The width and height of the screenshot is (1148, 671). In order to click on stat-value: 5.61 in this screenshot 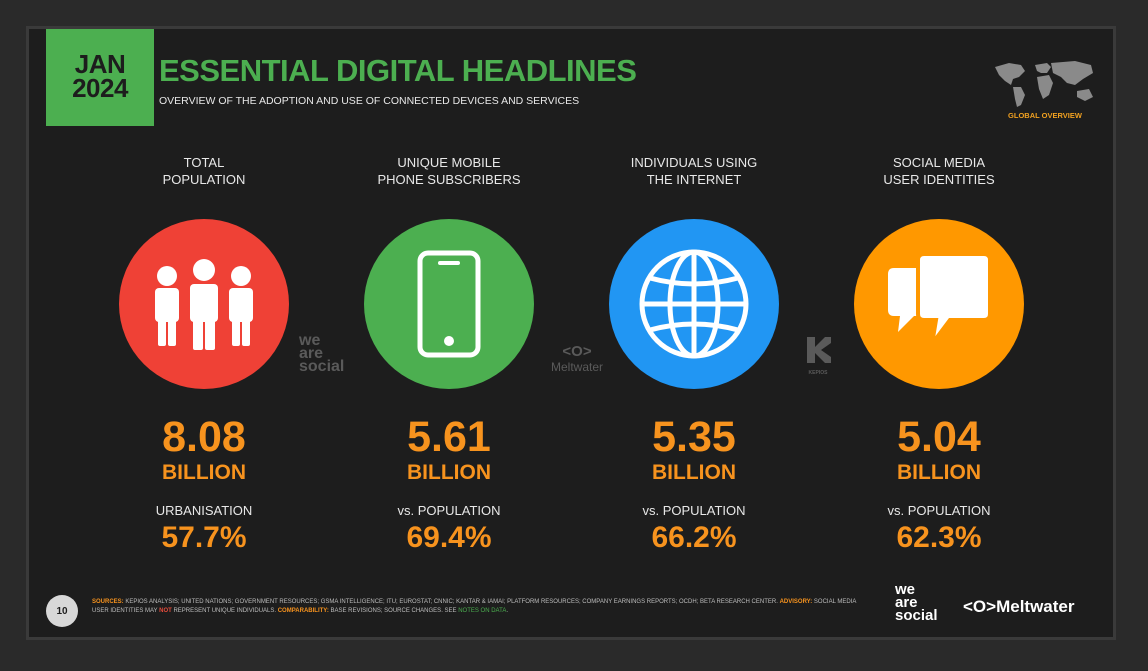, I will do `click(449, 437)`.